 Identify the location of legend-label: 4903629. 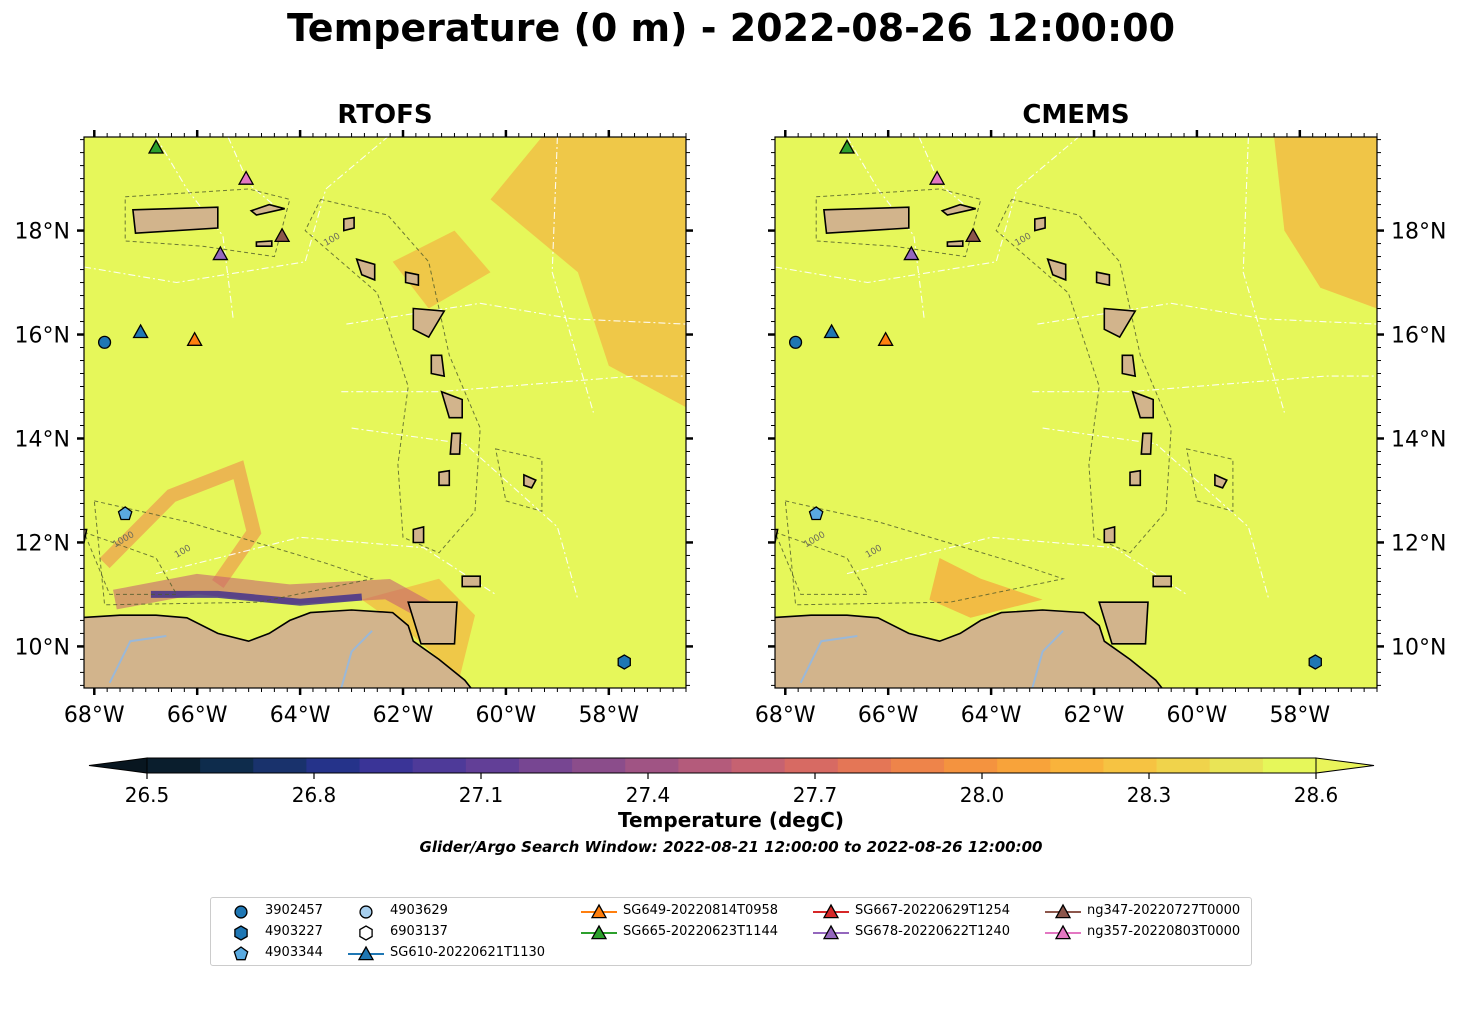
(419, 910).